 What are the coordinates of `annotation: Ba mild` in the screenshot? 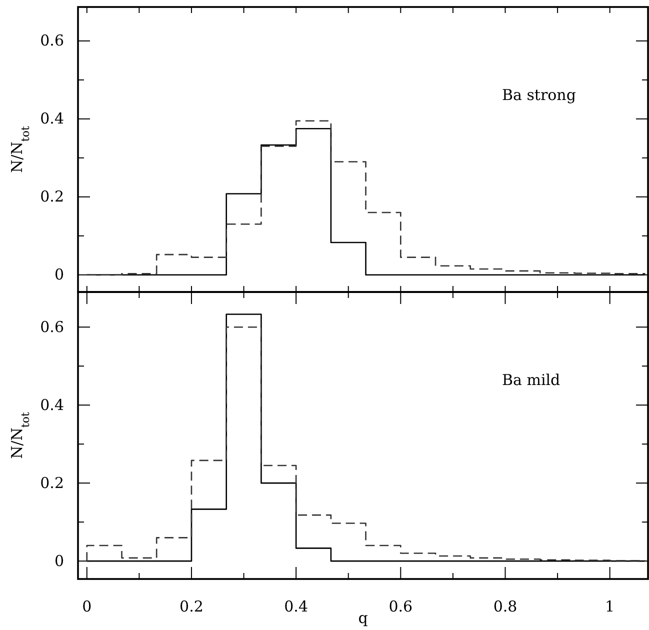 It's located at (531, 380).